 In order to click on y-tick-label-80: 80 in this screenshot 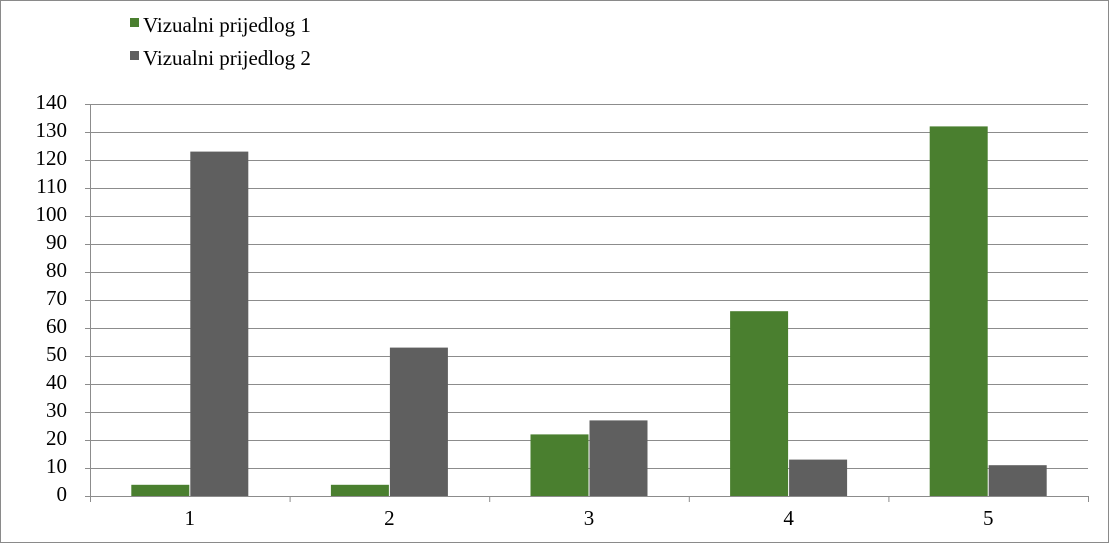, I will do `click(56, 270)`.